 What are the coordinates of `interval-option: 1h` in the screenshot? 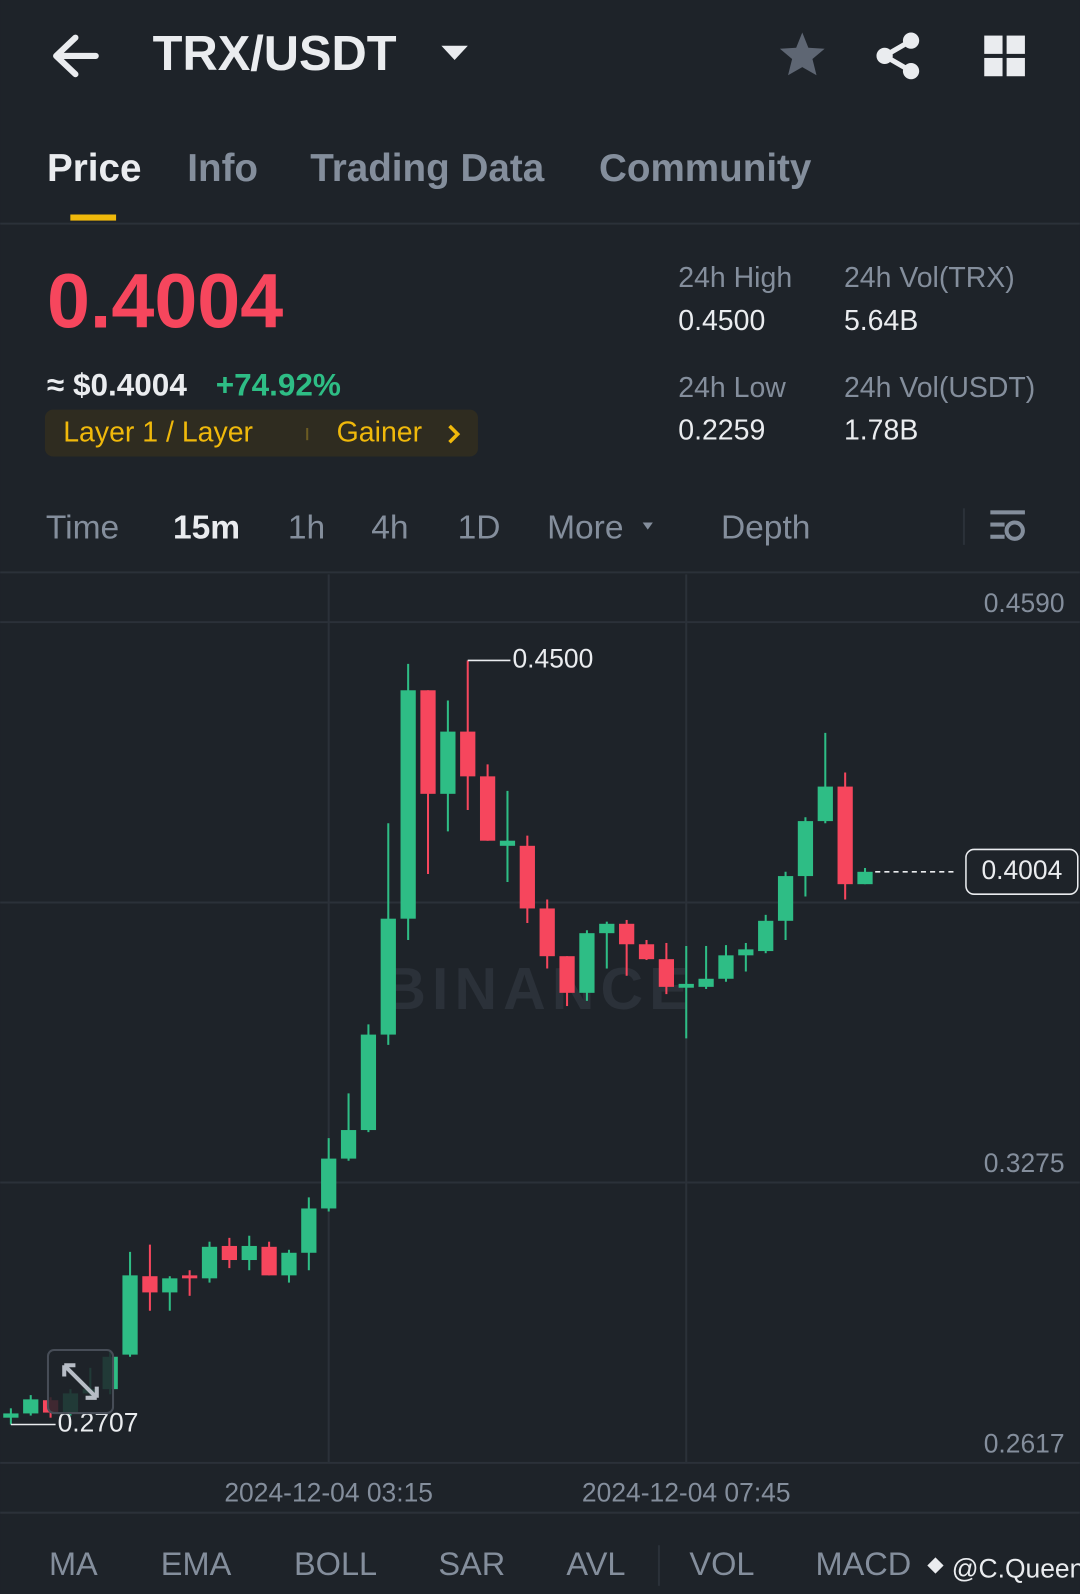 It's located at (306, 527).